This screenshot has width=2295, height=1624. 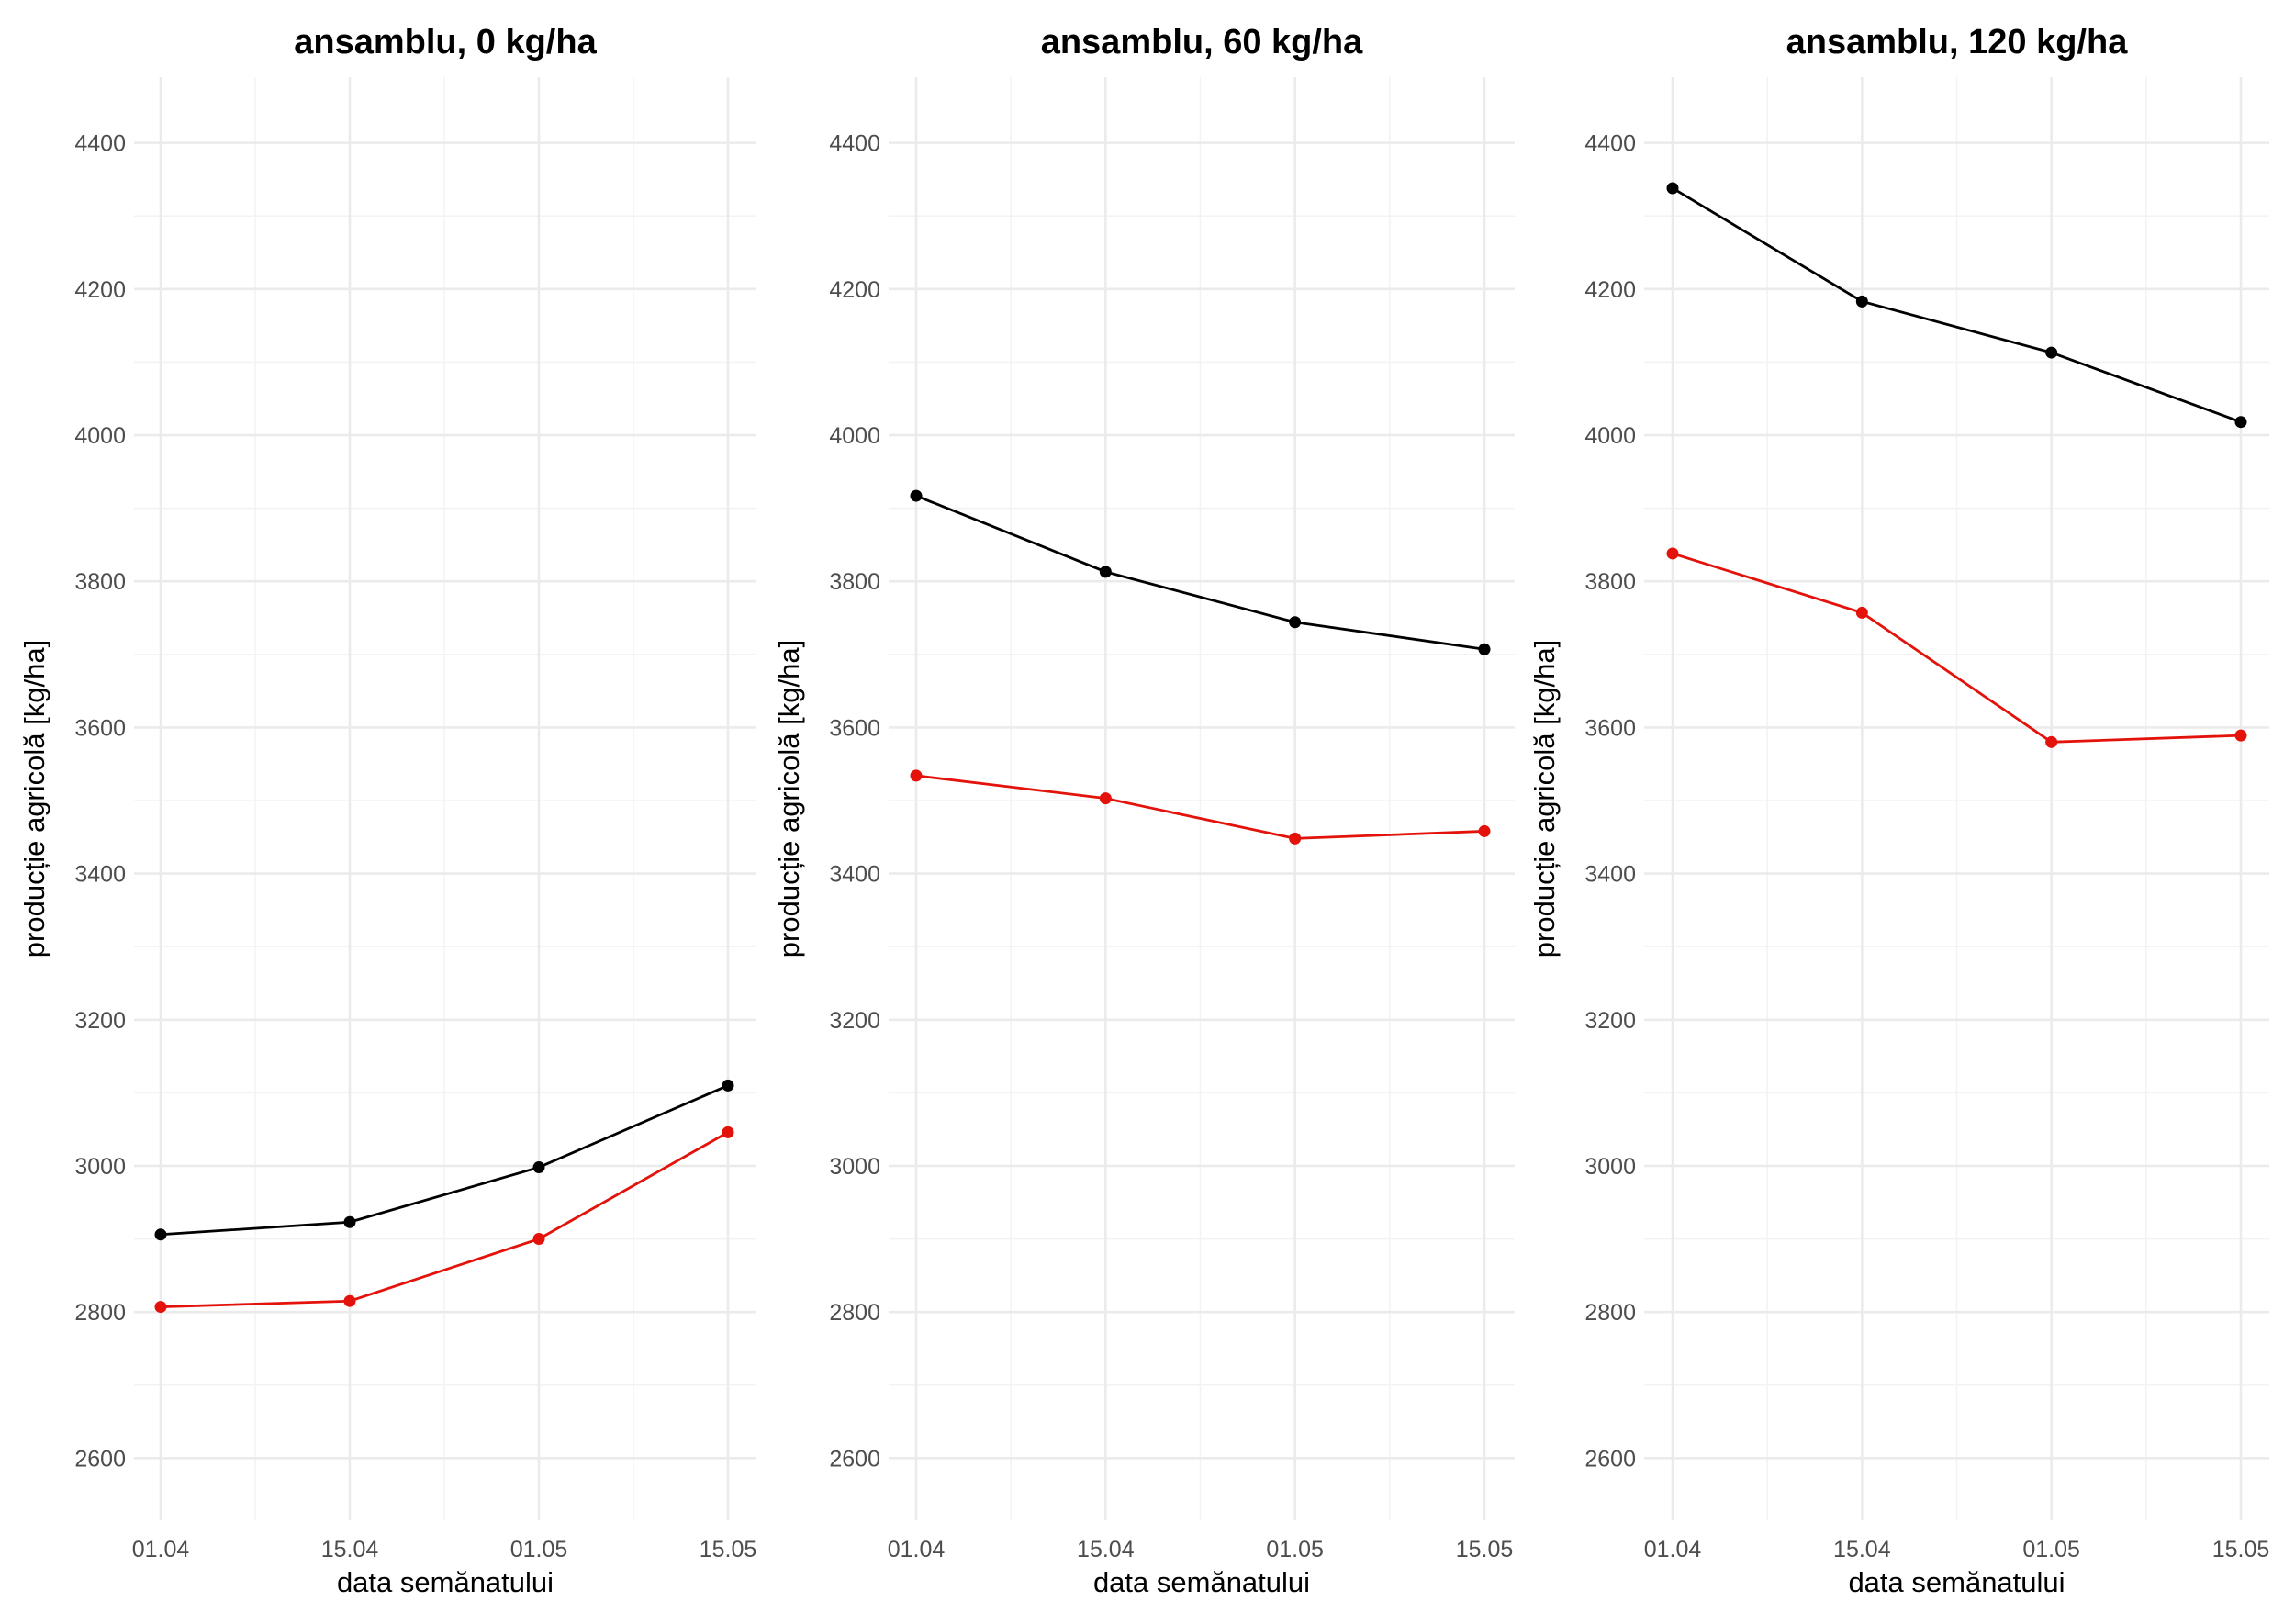 What do you see at coordinates (446, 42) in the screenshot?
I see `panel-title: ansamblu, 0 kg/ha` at bounding box center [446, 42].